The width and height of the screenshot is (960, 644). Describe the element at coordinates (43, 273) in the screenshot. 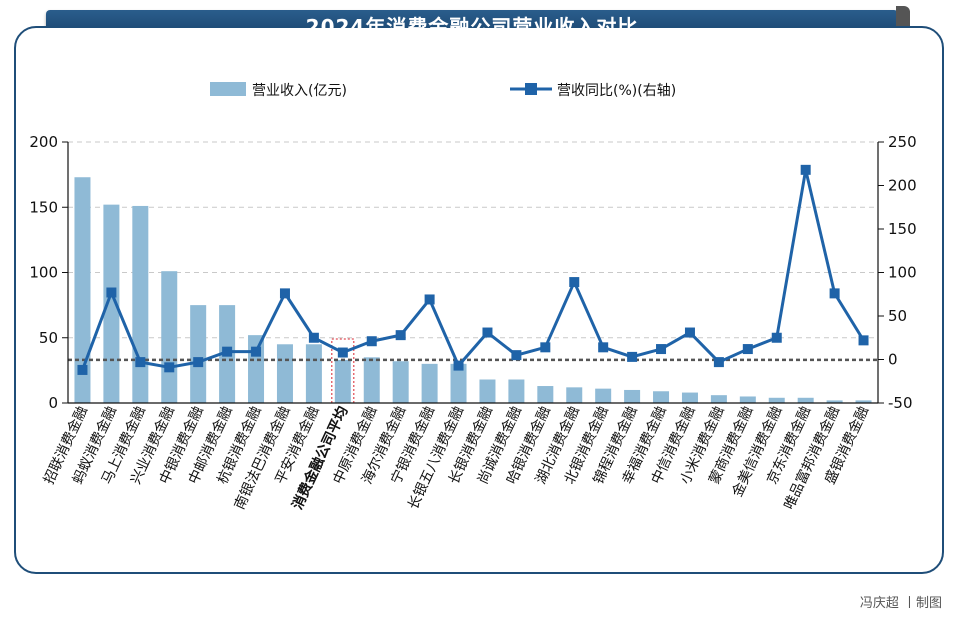

I see `left-tick-label: 100` at that location.